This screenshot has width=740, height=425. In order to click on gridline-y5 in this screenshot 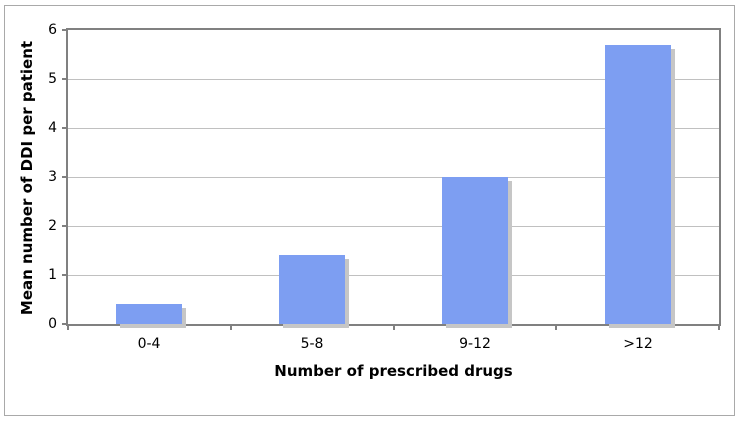, I will do `click(393, 79)`.